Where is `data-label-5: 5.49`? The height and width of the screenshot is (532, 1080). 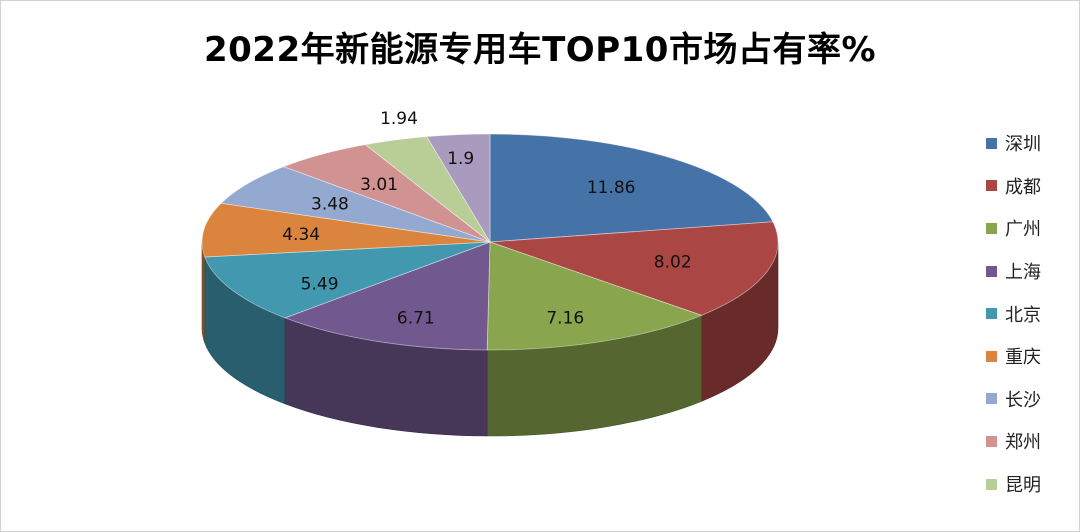
data-label-5: 5.49 is located at coordinates (320, 285).